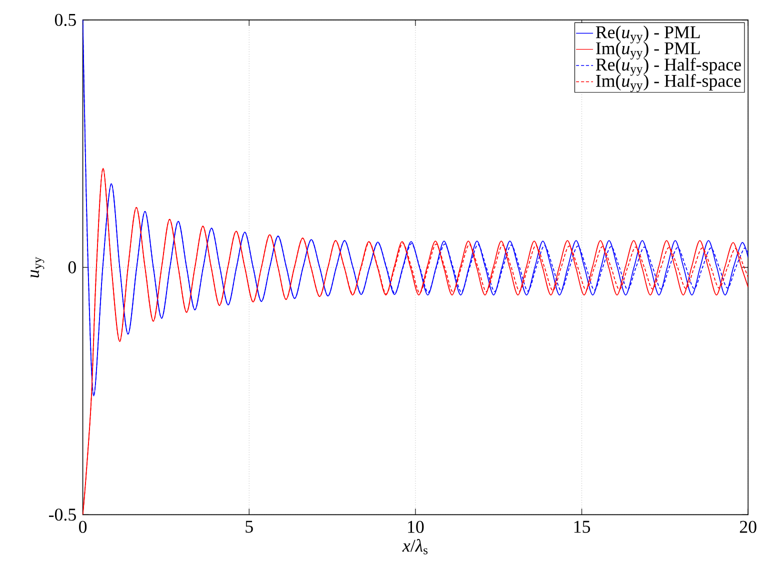 Image resolution: width=763 pixels, height=577 pixels. I want to click on y-tick-label: 0, so click(72, 268).